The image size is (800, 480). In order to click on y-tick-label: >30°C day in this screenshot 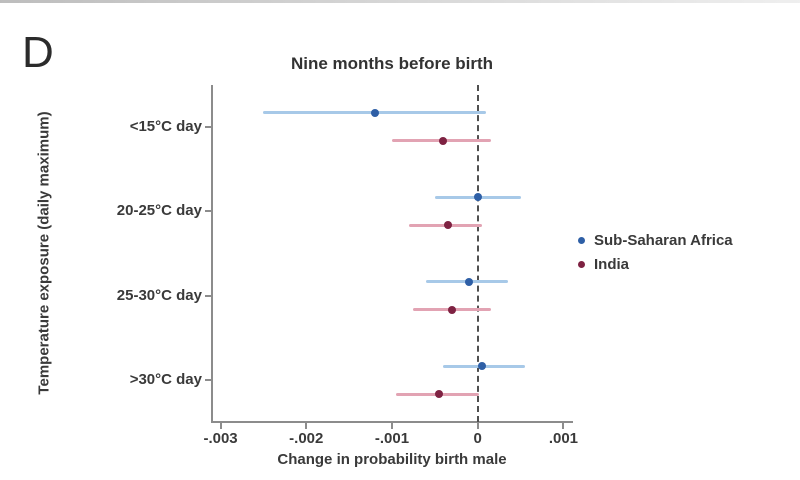, I will do `click(165, 380)`.